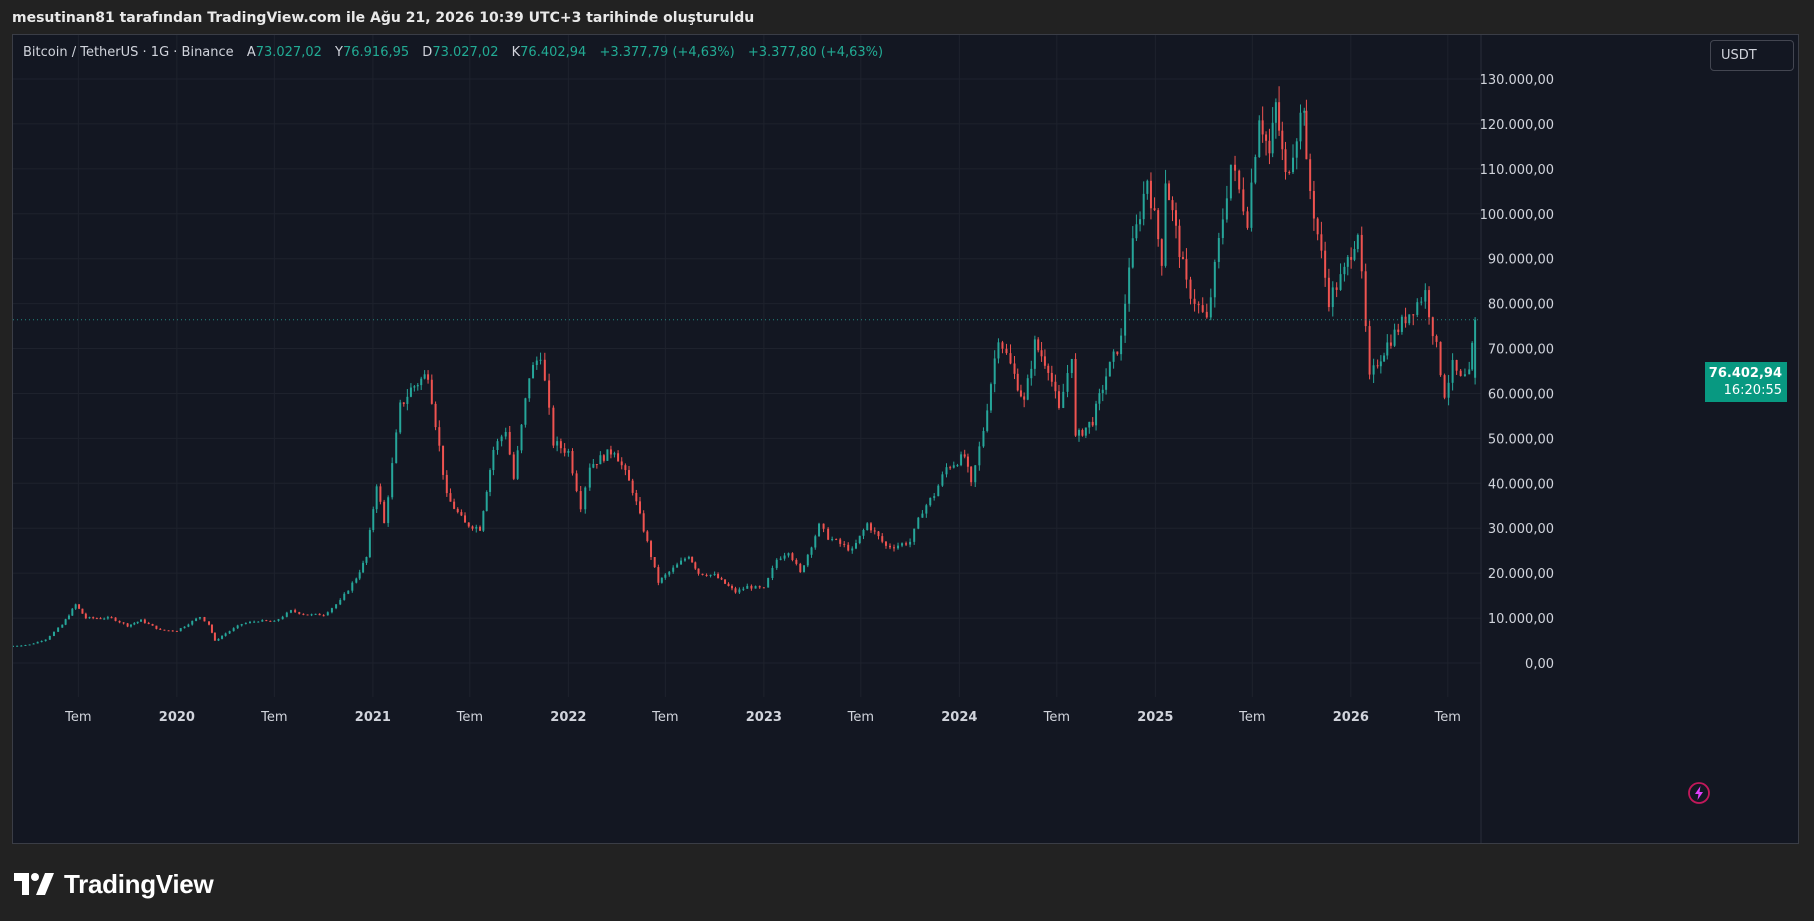  I want to click on price-tick-label: 100.000,00, so click(1517, 215).